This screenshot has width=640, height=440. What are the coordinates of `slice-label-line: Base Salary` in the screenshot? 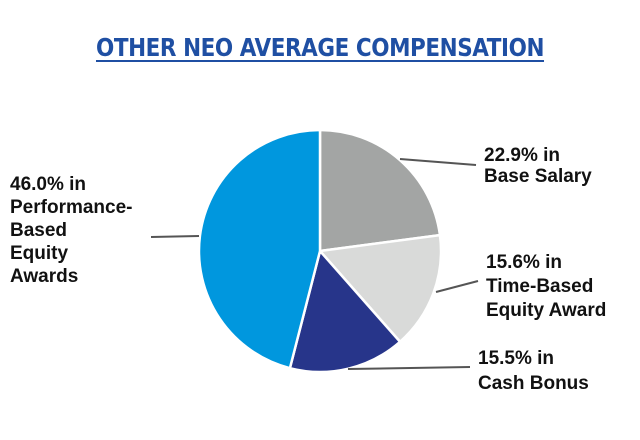 It's located at (538, 176).